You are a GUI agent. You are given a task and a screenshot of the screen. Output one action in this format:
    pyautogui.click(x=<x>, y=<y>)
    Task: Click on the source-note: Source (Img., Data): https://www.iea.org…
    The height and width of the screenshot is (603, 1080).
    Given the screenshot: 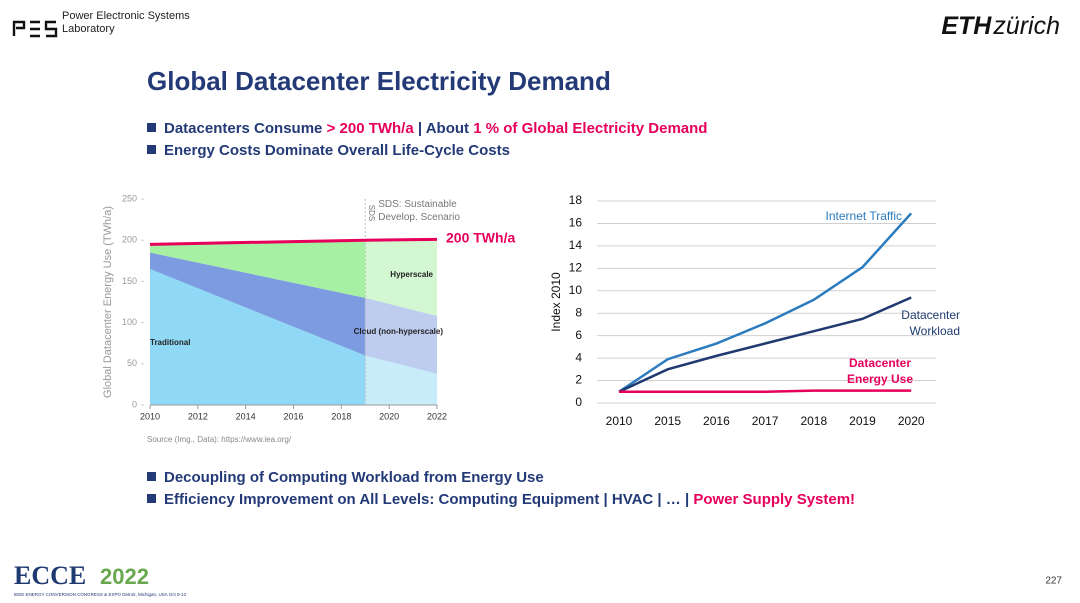 What is the action you would take?
    pyautogui.click(x=219, y=439)
    